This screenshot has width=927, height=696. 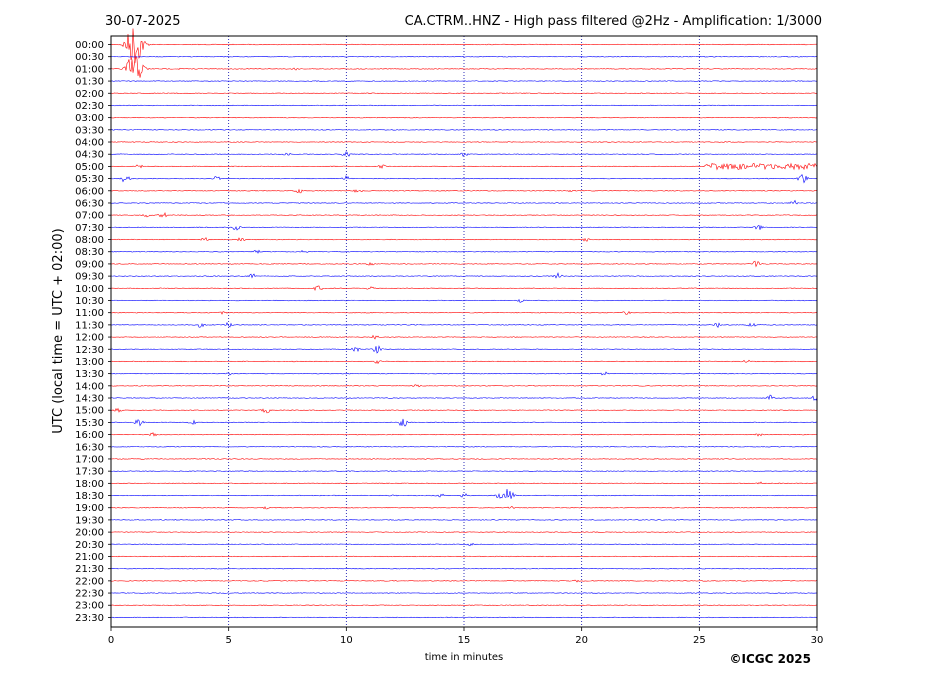 I want to click on x-tick-label: 10, so click(x=346, y=640).